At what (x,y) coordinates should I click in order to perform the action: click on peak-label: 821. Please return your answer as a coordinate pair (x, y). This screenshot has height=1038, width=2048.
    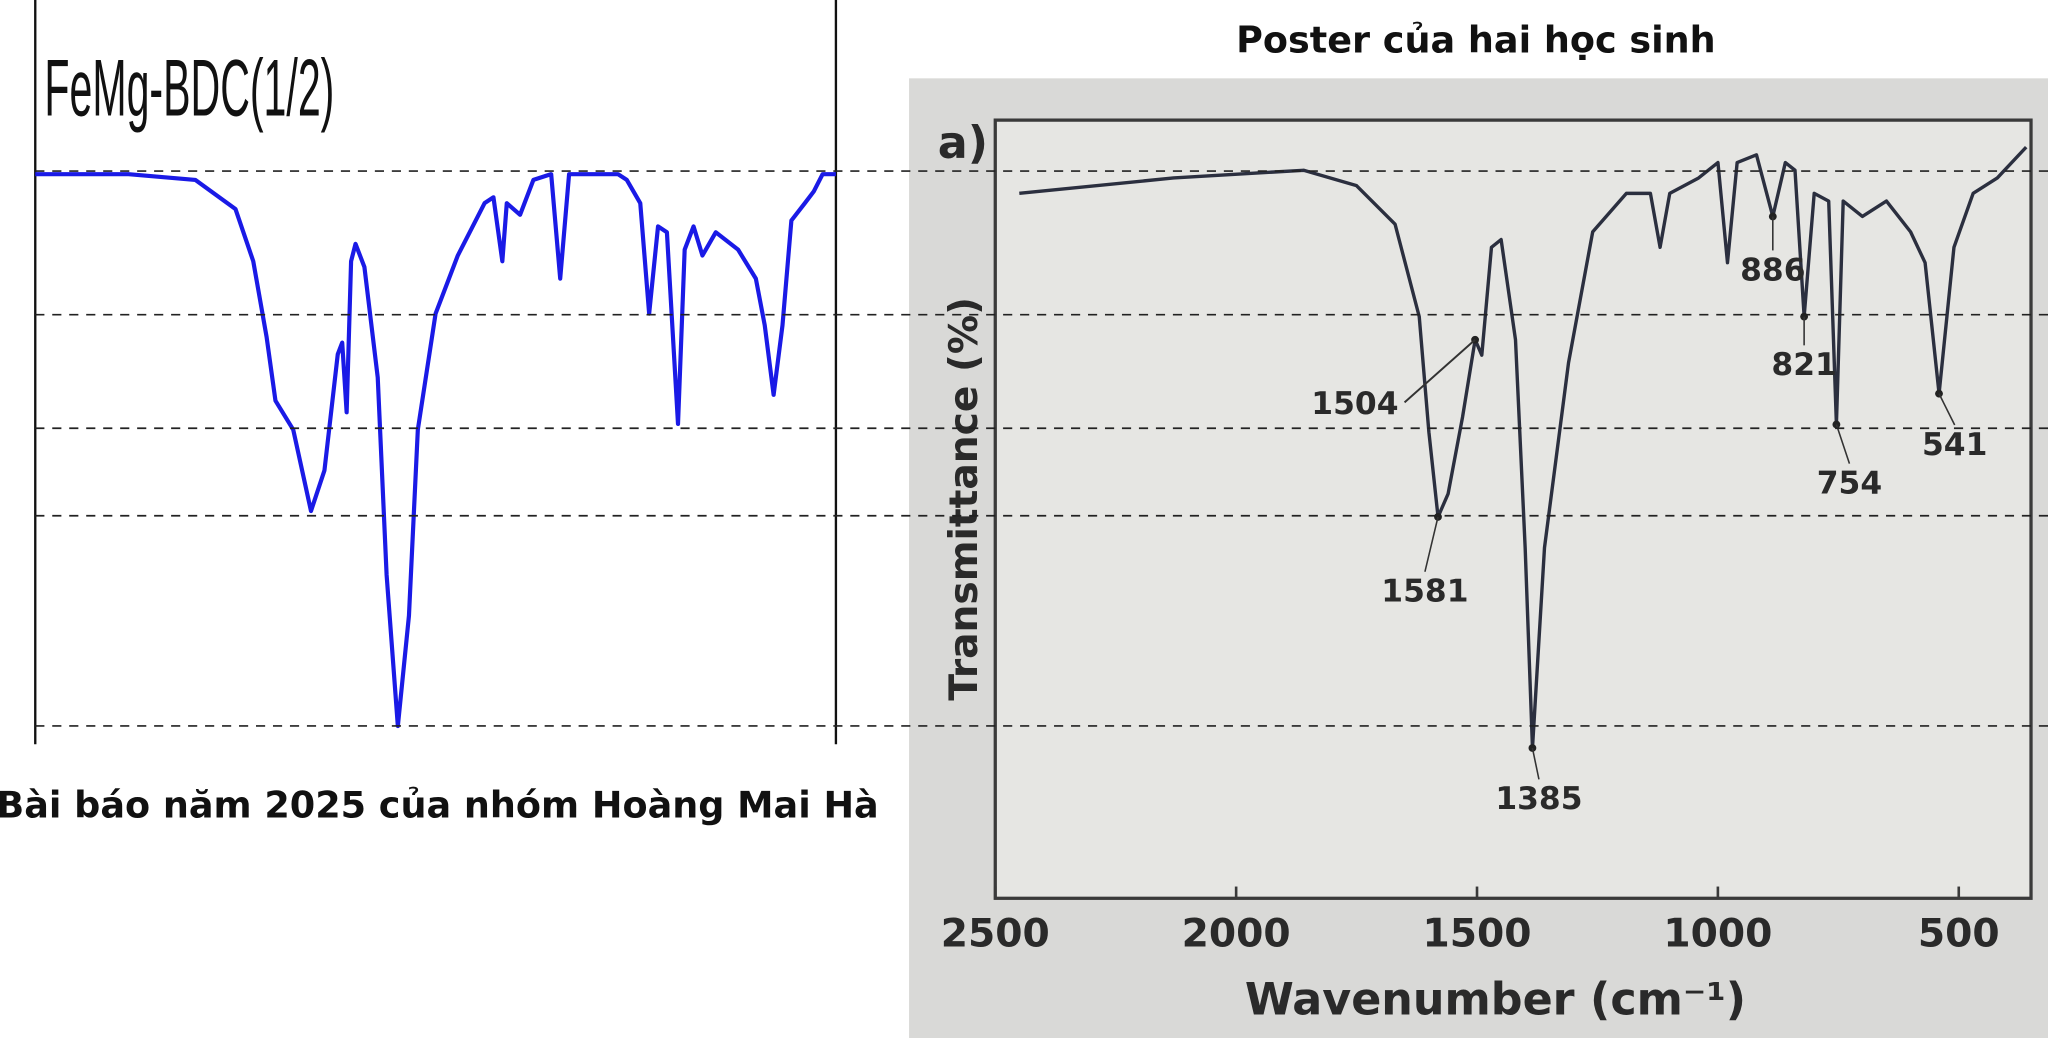
    Looking at the image, I should click on (1803, 365).